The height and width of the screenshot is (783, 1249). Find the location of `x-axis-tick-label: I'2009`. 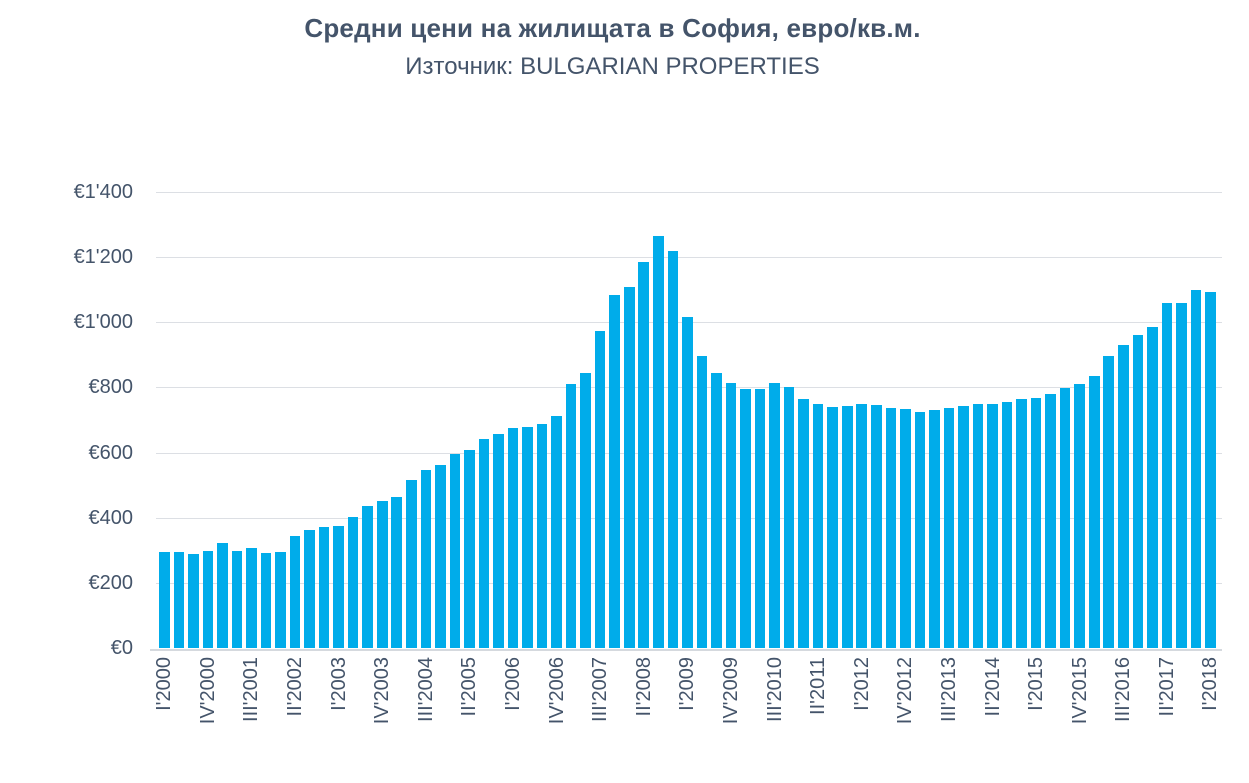

x-axis-tick-label: I'2009 is located at coordinates (687, 684).